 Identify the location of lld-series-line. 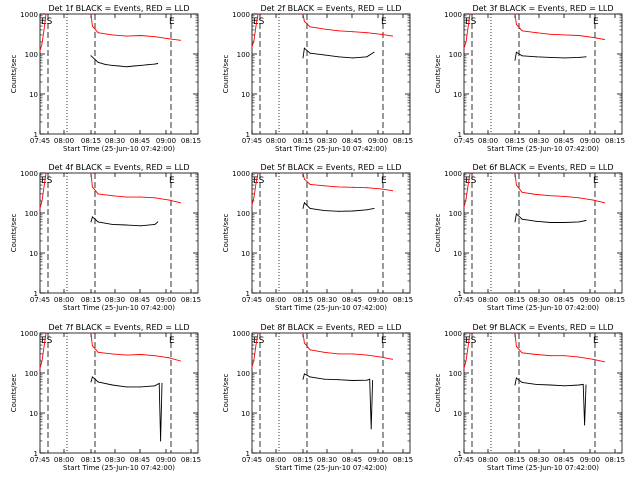
(467, 31).